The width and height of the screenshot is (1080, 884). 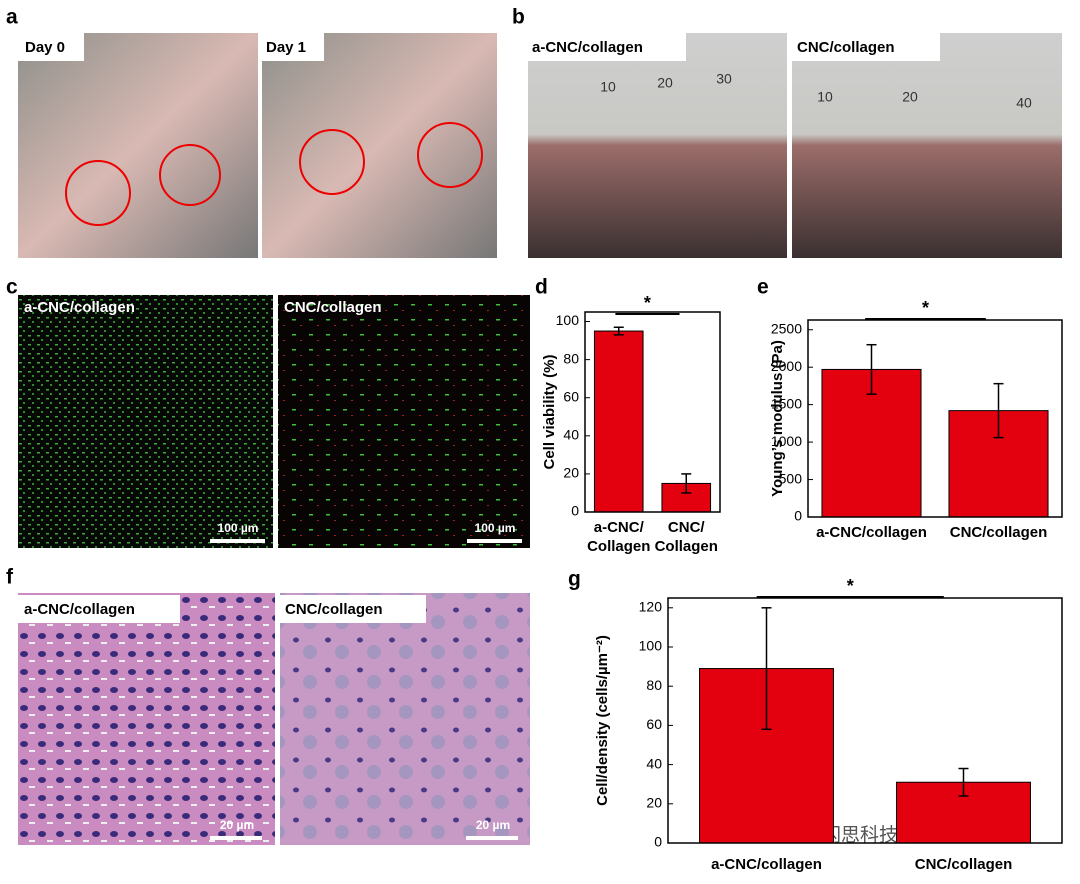 I want to click on panel-label: a, so click(x=12, y=17).